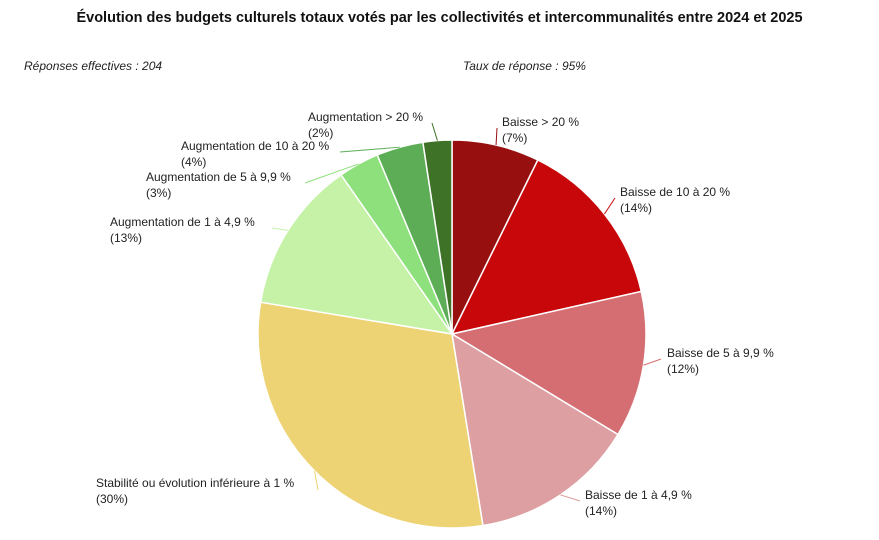  I want to click on slice-label: Baisse de 5 à 9,9 %, so click(720, 353).